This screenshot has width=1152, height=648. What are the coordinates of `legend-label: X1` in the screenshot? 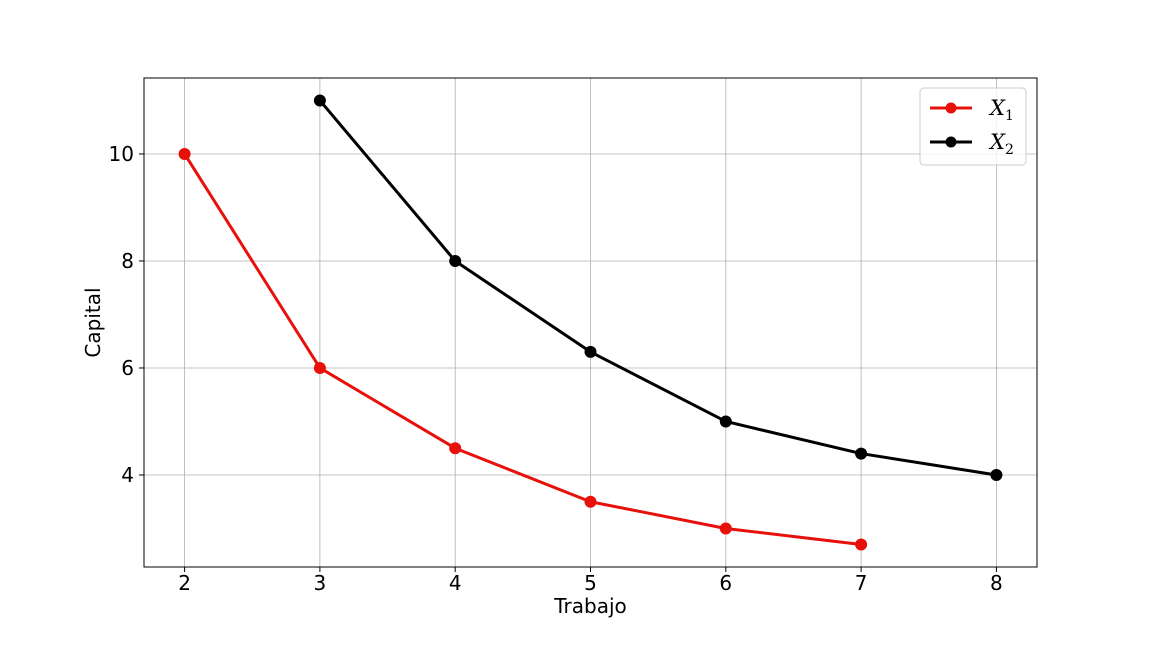 It's located at (1001, 110).